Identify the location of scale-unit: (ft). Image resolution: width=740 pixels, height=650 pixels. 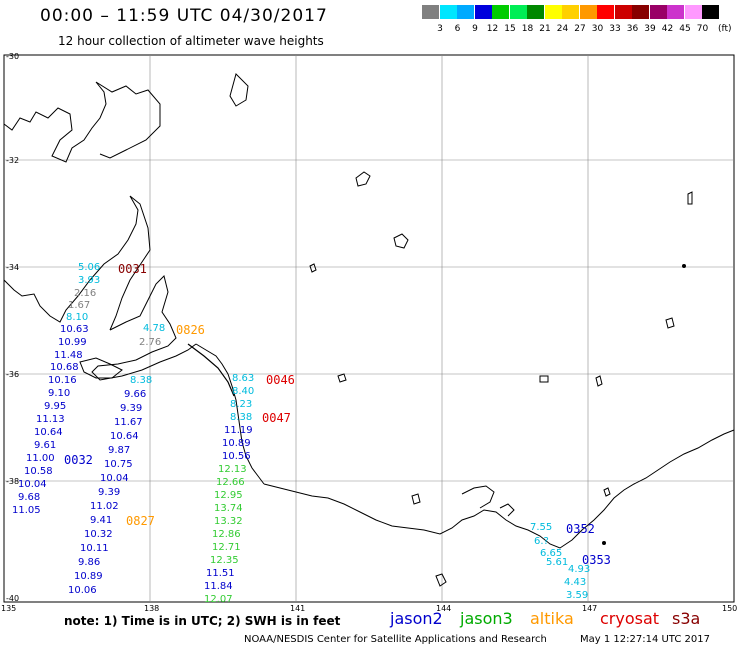
(725, 29).